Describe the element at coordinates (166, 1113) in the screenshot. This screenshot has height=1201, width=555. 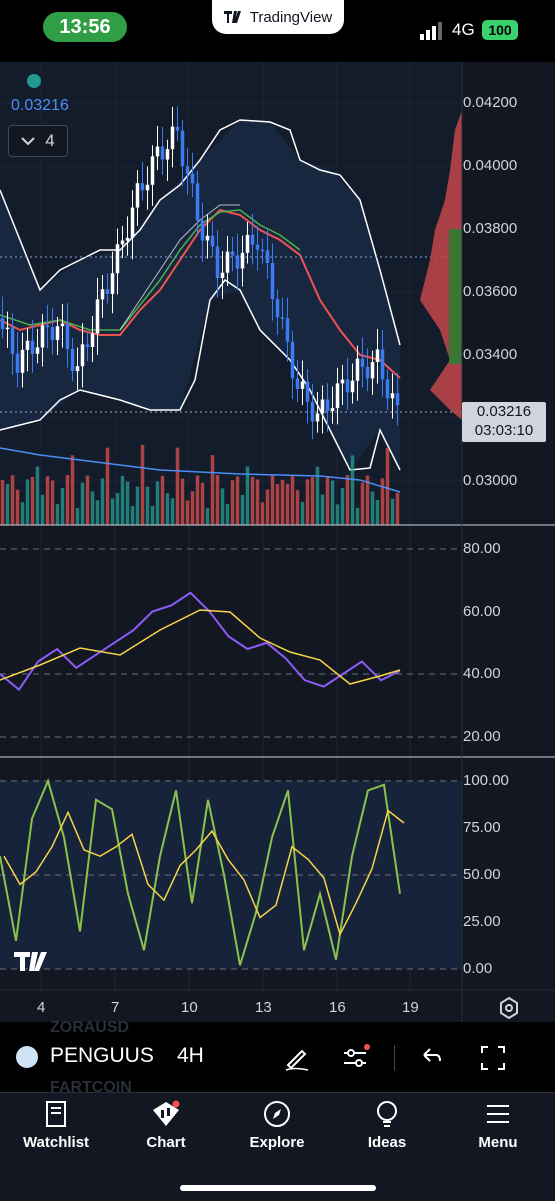
I see `chart-icon` at that location.